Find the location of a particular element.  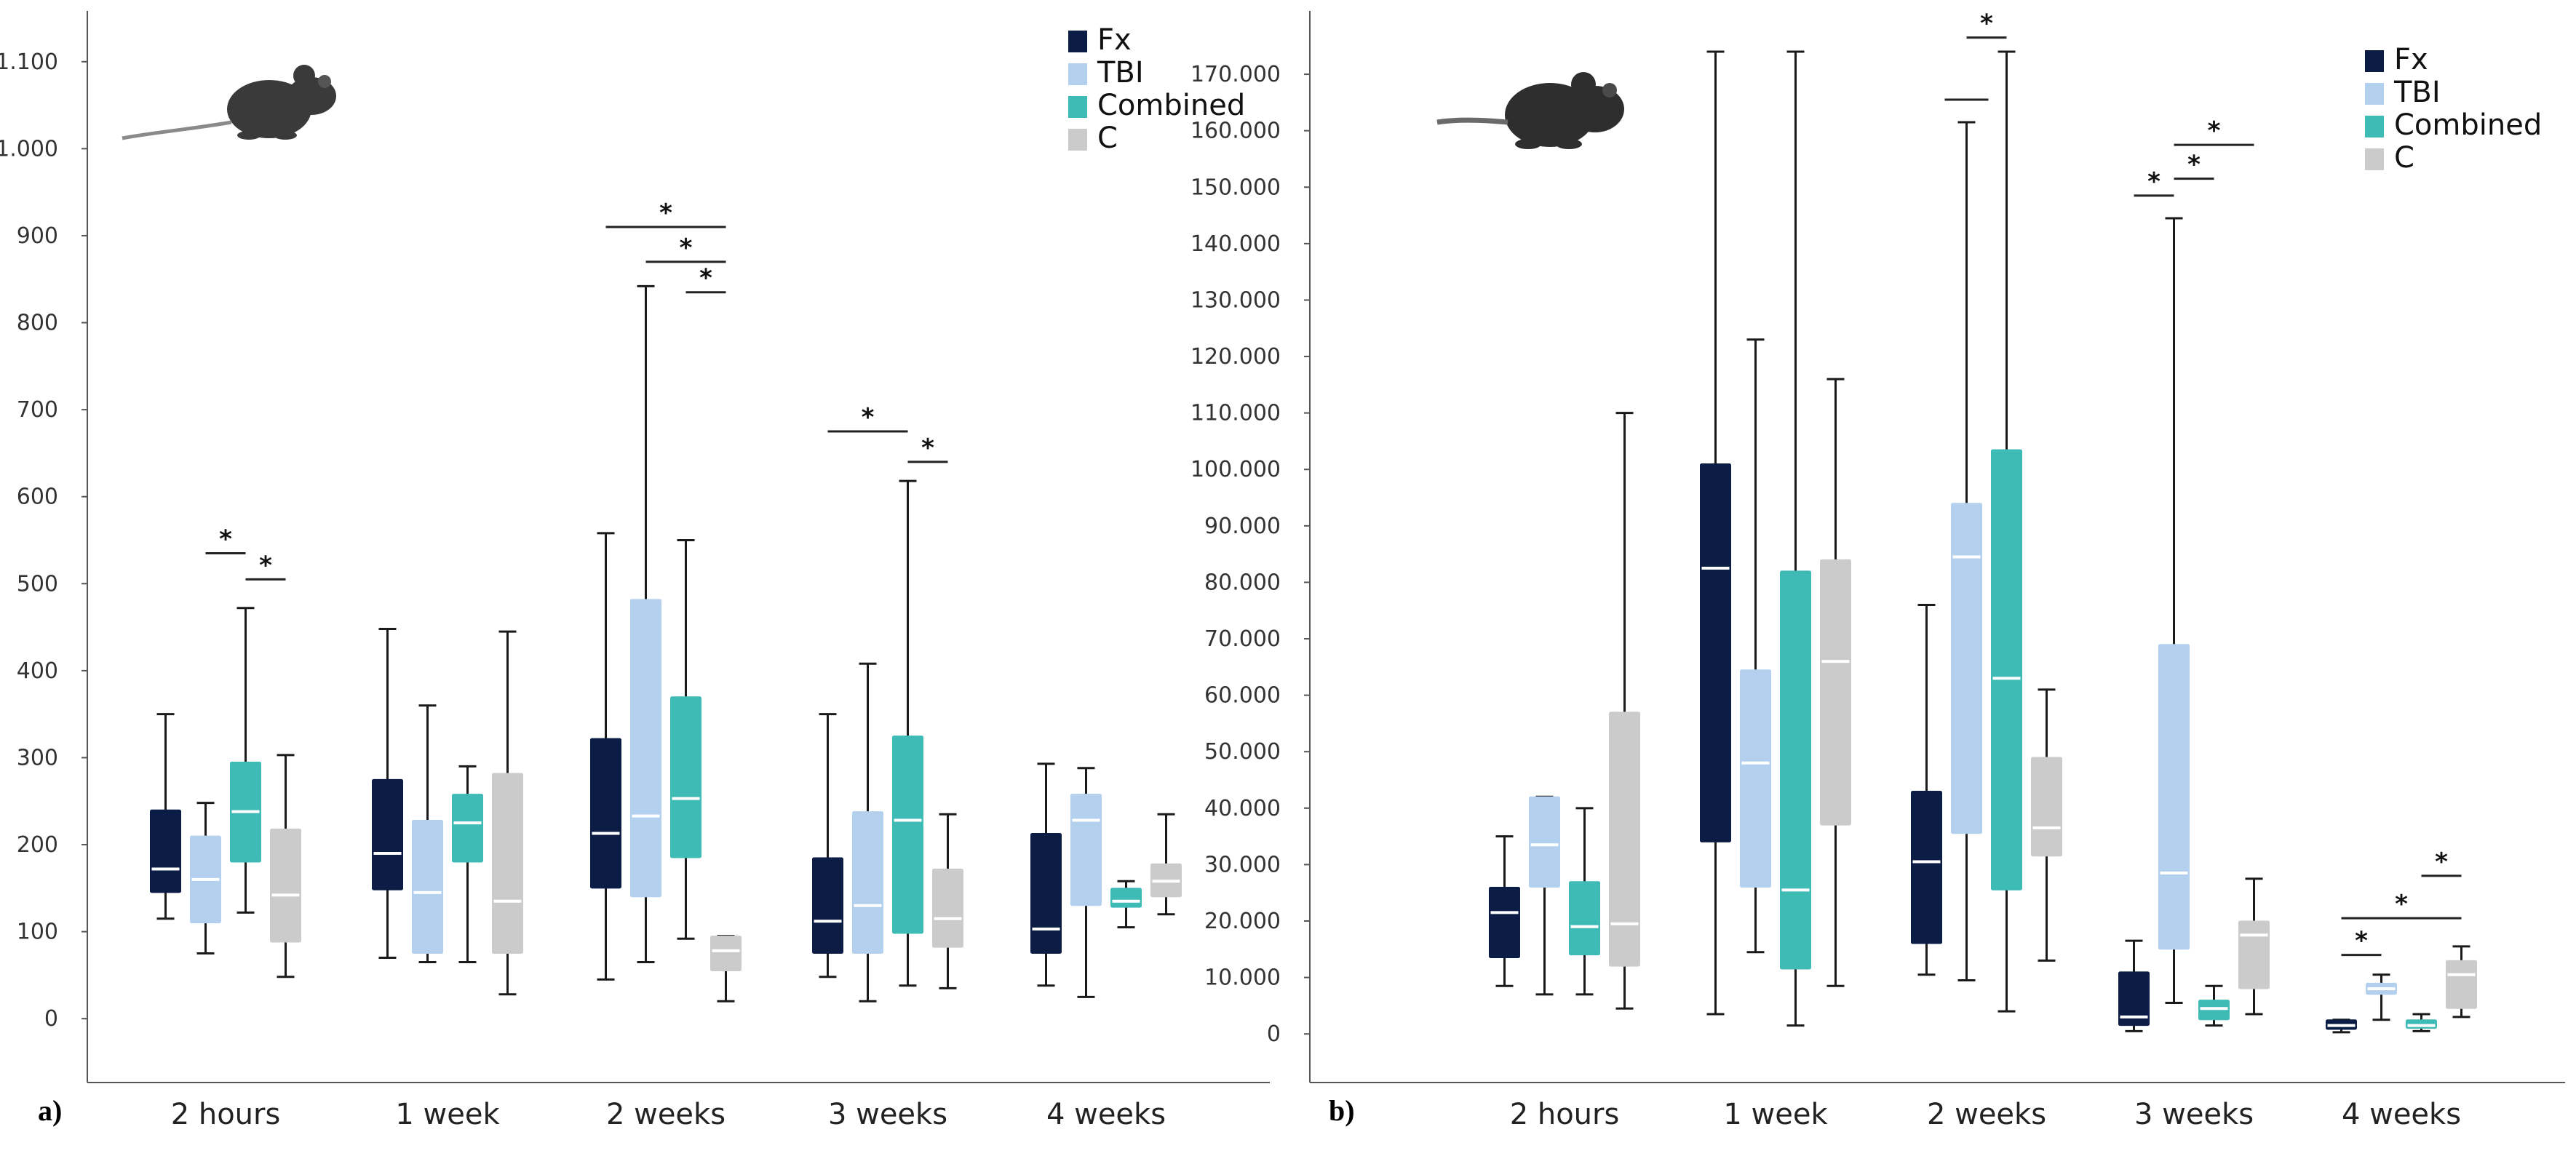

y-tick-label: 600 is located at coordinates (37, 497).